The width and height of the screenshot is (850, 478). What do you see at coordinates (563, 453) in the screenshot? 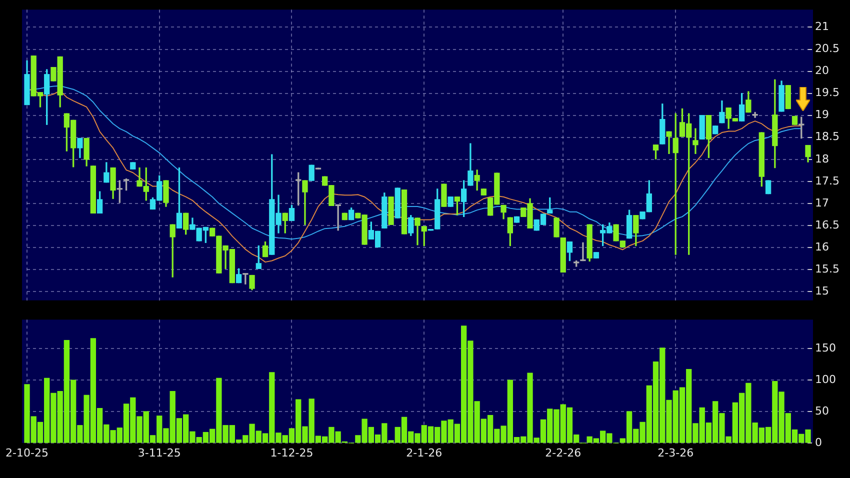
I see `category-label: 2-2-26` at bounding box center [563, 453].